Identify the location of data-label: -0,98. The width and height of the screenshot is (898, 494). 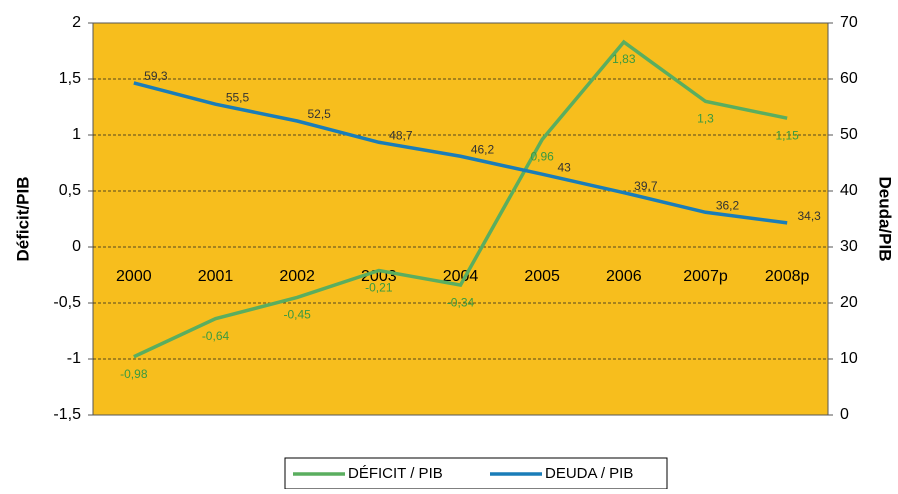
(134, 374).